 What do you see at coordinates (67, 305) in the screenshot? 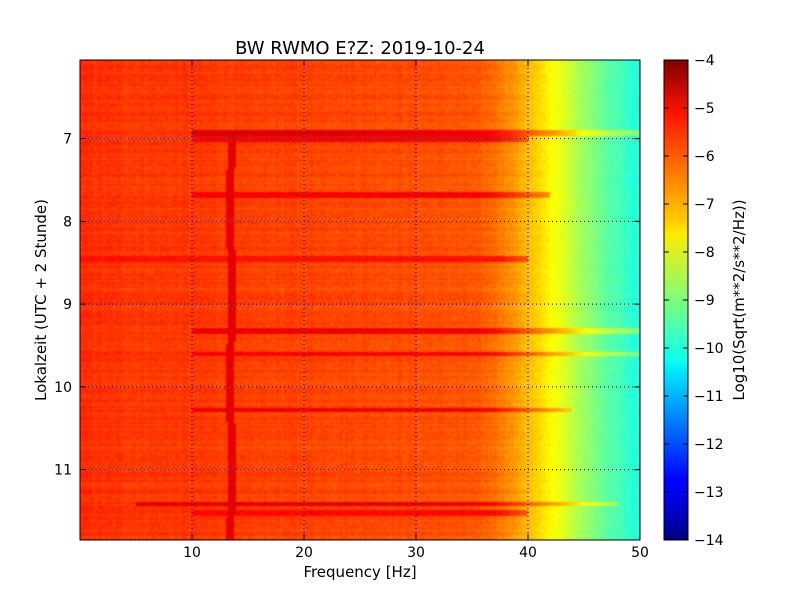
I see `y-tick-label: 9` at bounding box center [67, 305].